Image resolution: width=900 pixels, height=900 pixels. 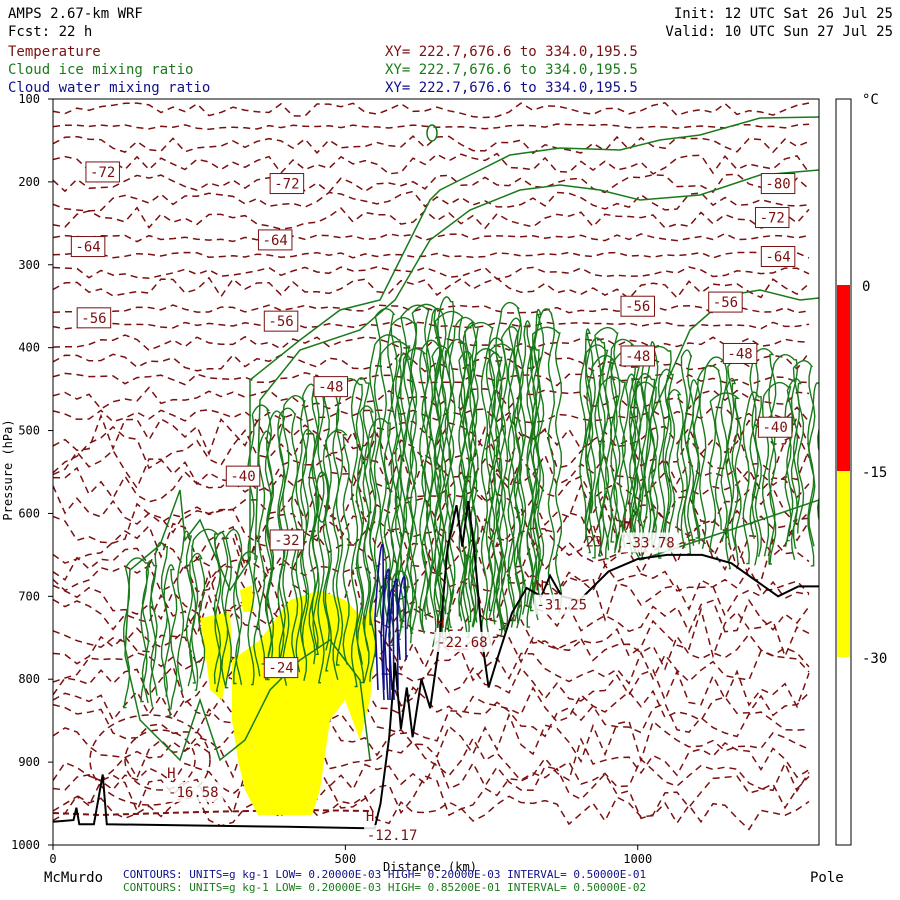 I want to click on extremum-value: -22.68, so click(x=462, y=643).